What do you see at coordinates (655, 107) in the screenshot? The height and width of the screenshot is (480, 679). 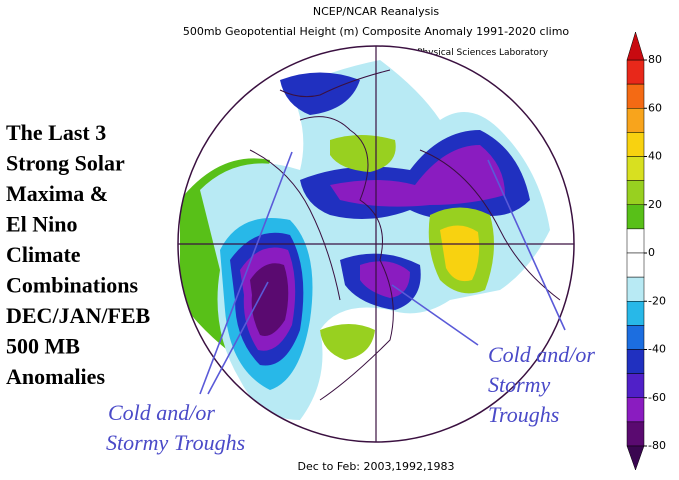 I see `colorbar-tick-label: 60` at bounding box center [655, 107].